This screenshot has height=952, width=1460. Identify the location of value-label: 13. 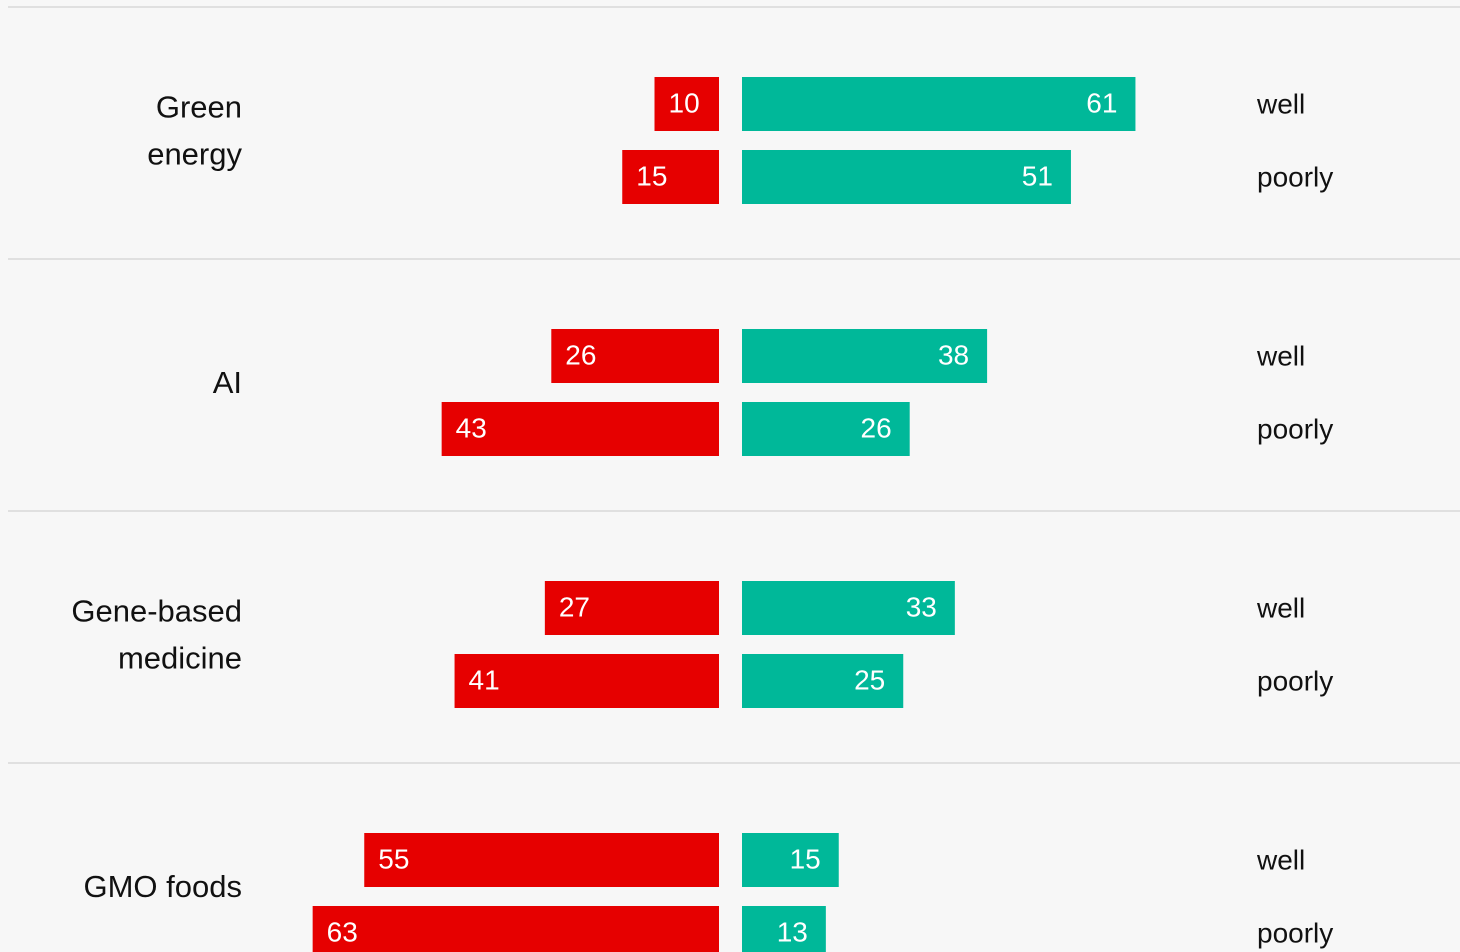
(792, 931).